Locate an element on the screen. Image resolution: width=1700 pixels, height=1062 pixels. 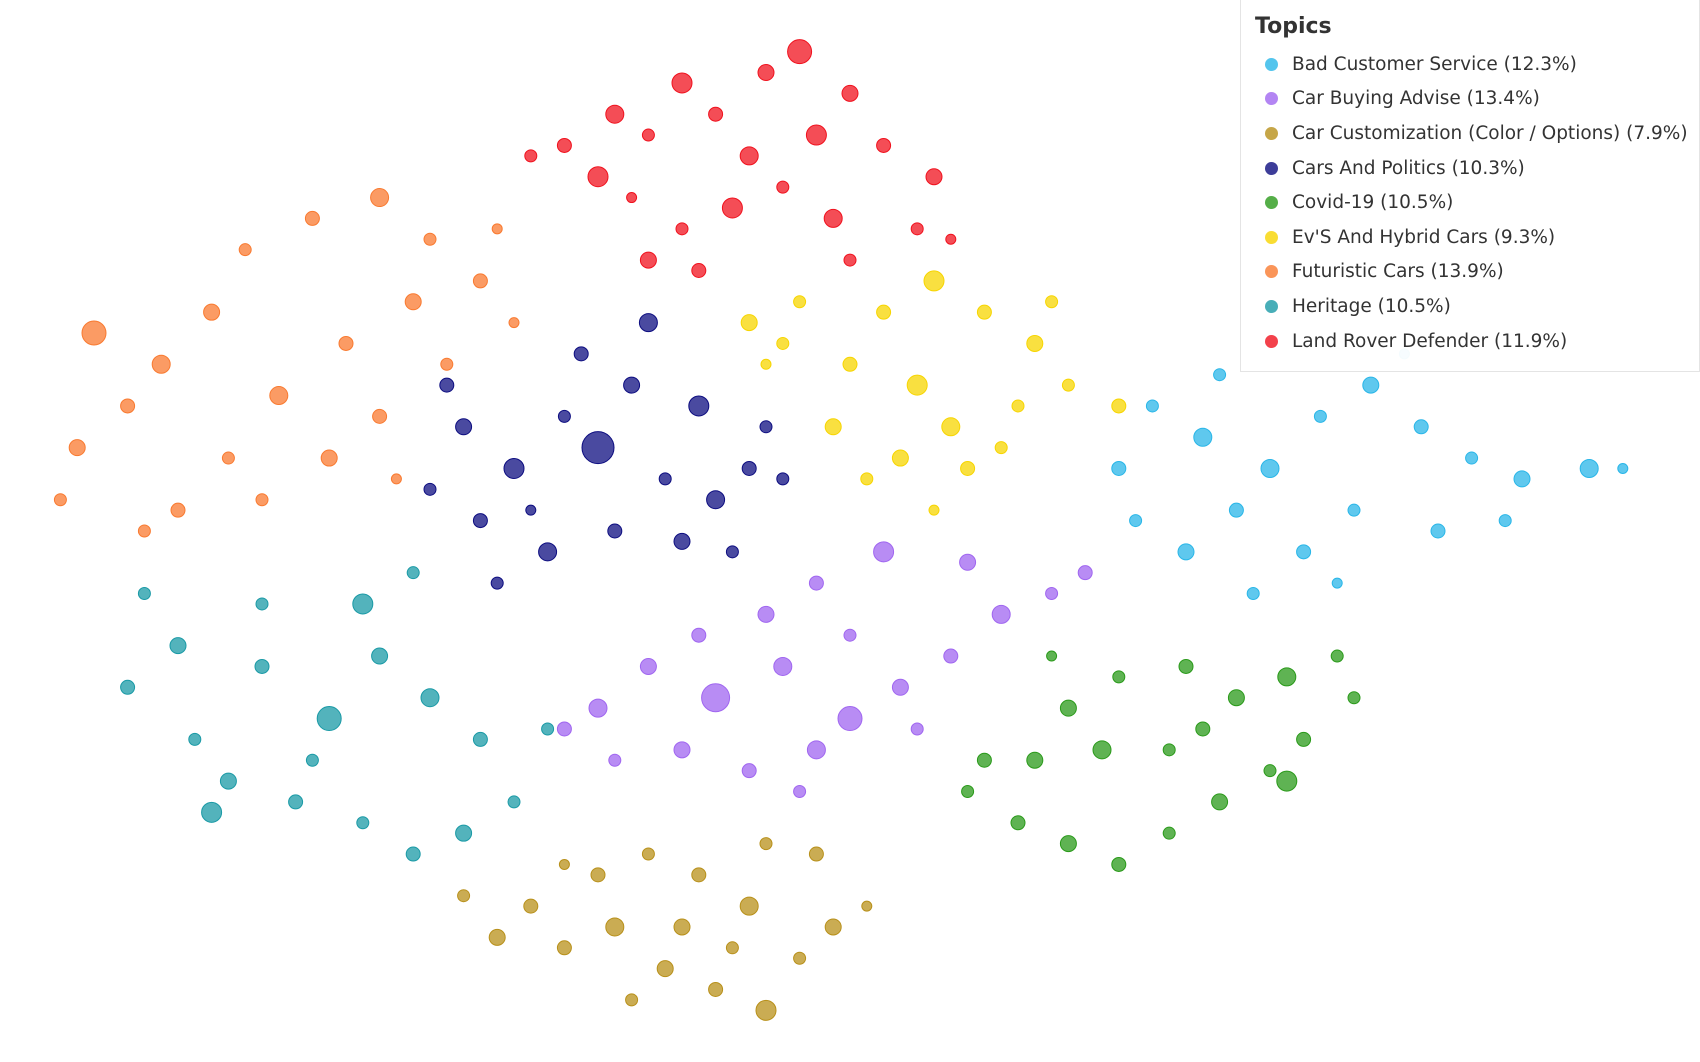
legend-label: Ev'S And Hybrid Cars (9.3%) is located at coordinates (1424, 237).